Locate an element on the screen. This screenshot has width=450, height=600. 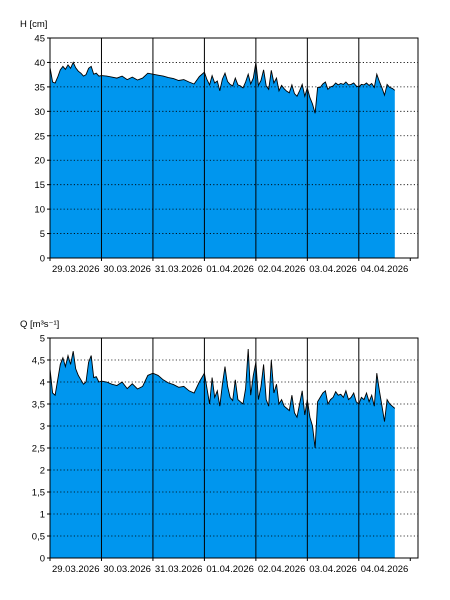
y-tick-label: 1 is located at coordinates (42, 515).